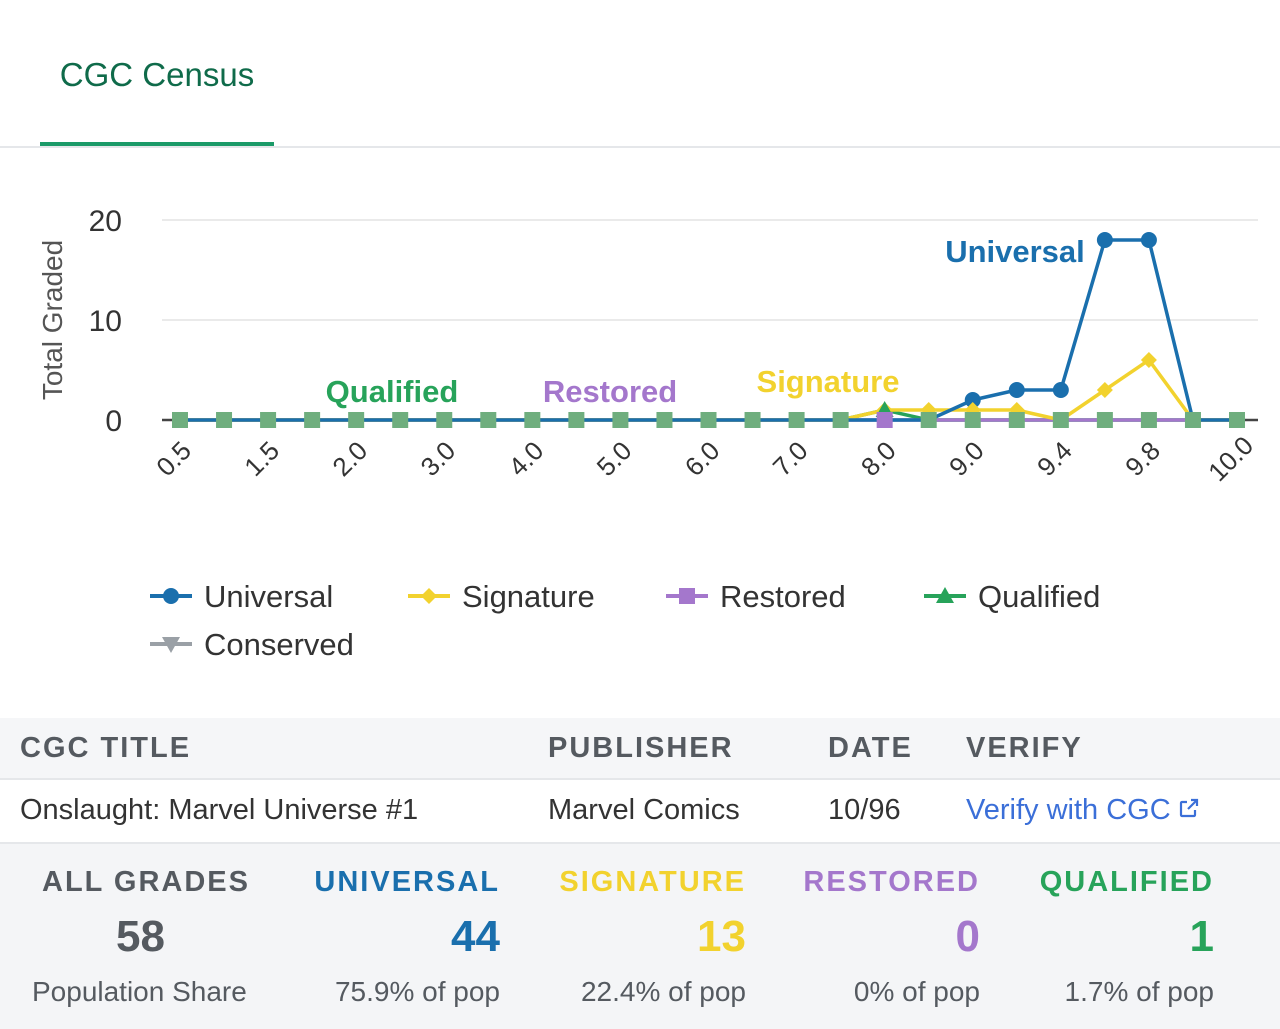 The height and width of the screenshot is (1029, 1280). What do you see at coordinates (140, 936) in the screenshot?
I see `stat-value: 58` at bounding box center [140, 936].